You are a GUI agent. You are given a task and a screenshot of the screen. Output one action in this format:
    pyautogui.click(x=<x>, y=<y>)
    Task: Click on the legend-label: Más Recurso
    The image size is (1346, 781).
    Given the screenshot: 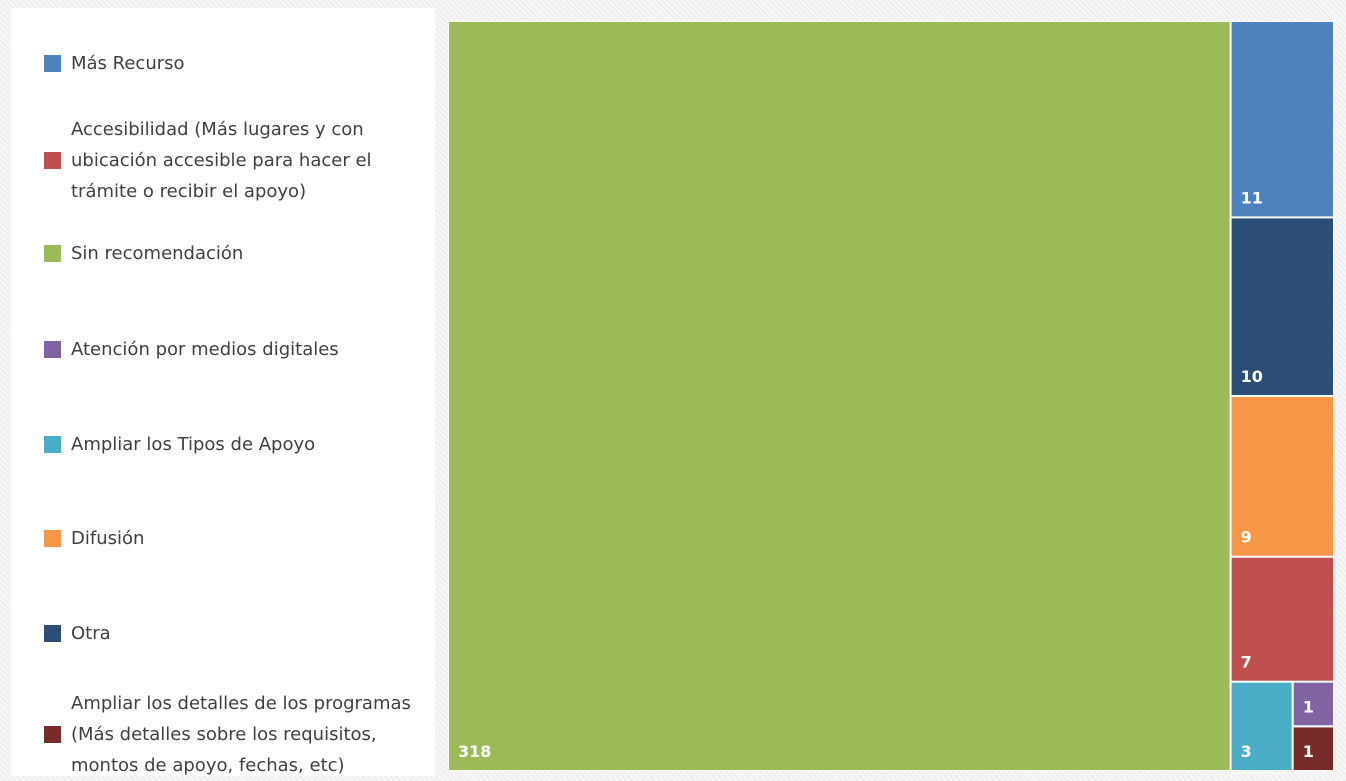 What is the action you would take?
    pyautogui.click(x=128, y=63)
    